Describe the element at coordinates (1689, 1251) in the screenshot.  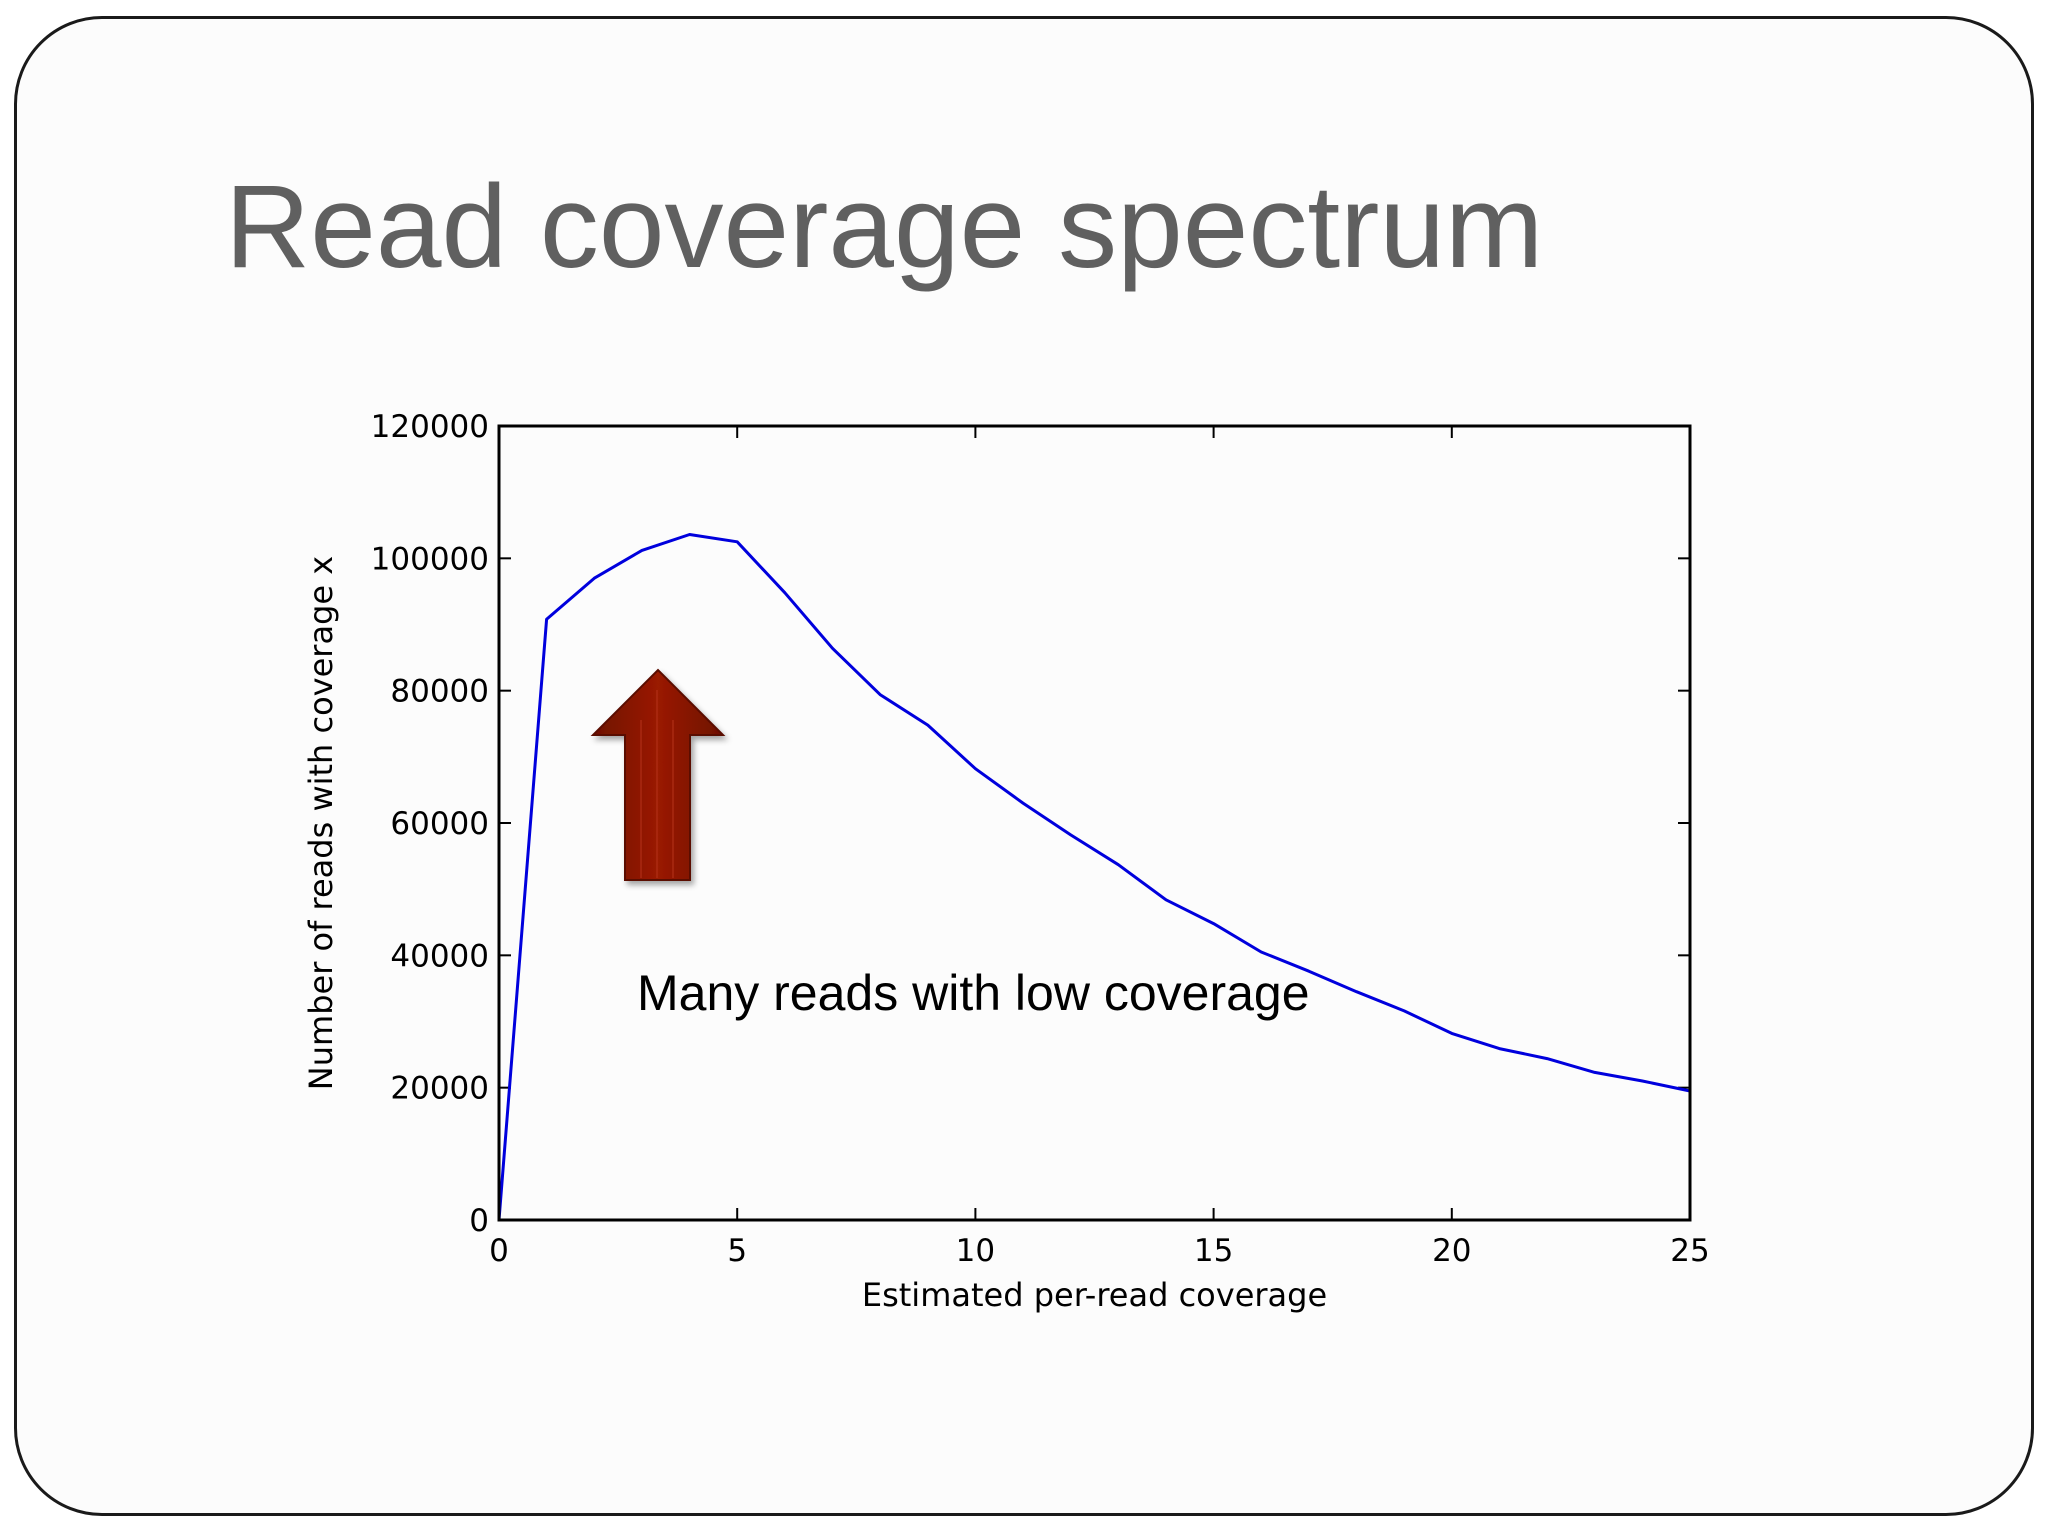
I see `x-tick-label: 25` at that location.